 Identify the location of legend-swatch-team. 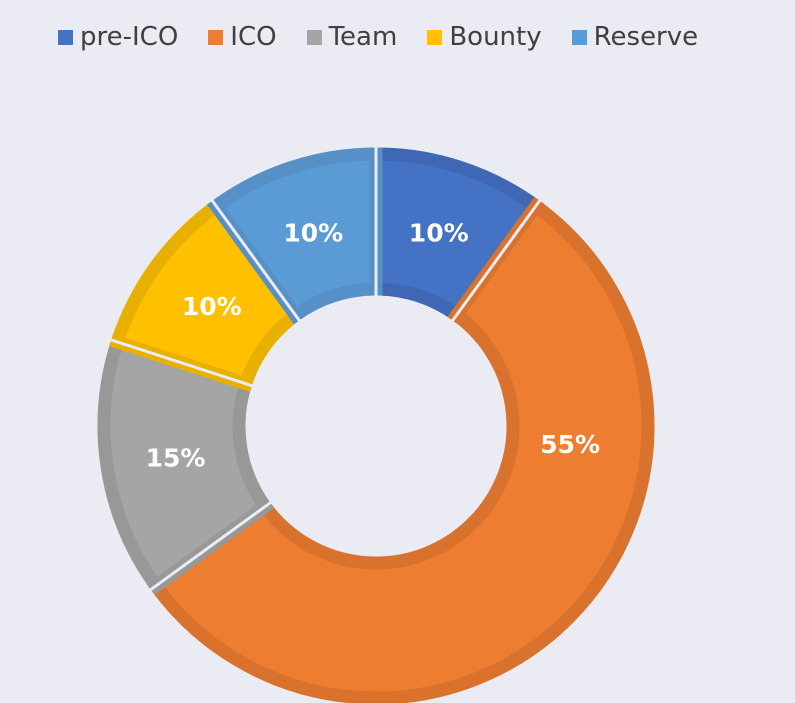
(314, 37).